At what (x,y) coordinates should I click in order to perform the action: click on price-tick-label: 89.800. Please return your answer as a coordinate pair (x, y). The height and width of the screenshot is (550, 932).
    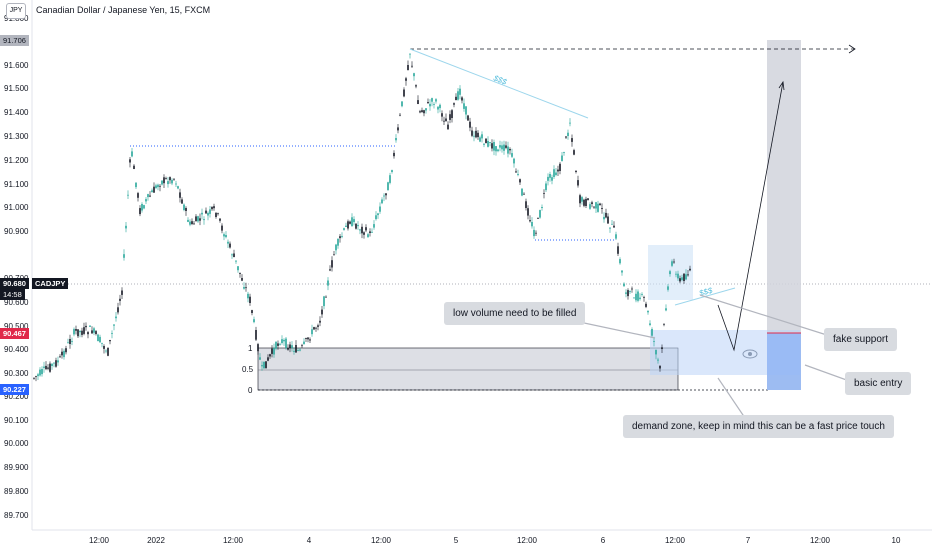
    Looking at the image, I should click on (16, 491).